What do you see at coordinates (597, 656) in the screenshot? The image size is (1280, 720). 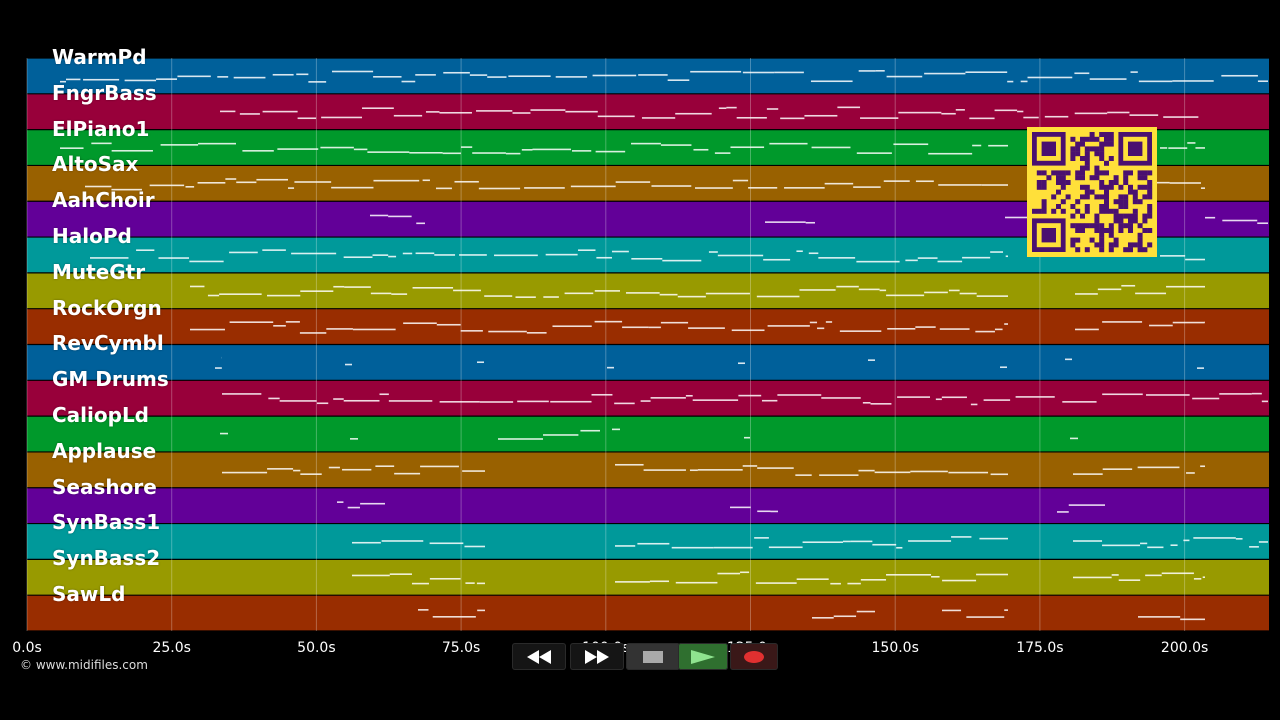 I see `fast-forward-button` at bounding box center [597, 656].